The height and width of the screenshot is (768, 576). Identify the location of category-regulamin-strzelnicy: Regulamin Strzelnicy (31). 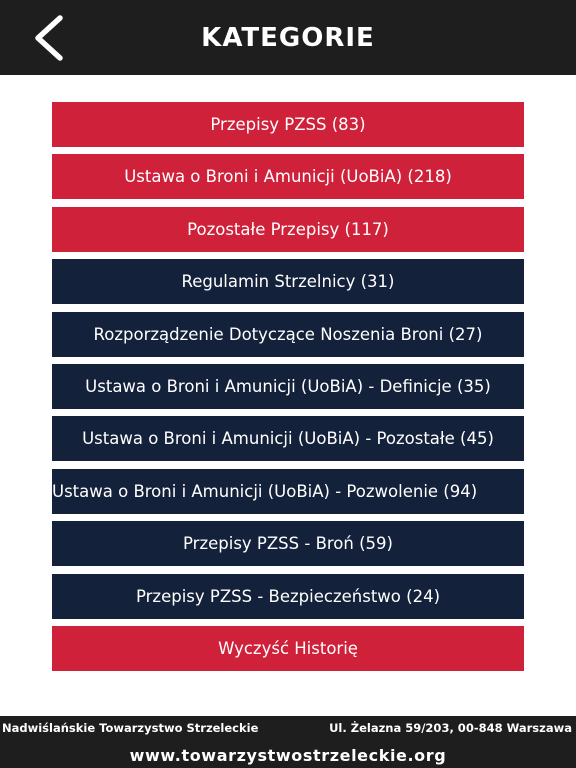
(288, 282).